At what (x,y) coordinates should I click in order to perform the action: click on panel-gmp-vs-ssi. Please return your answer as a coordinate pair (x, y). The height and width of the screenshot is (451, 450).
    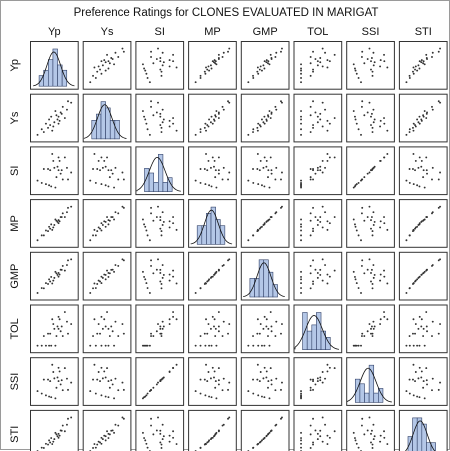
    Looking at the image, I should click on (371, 276).